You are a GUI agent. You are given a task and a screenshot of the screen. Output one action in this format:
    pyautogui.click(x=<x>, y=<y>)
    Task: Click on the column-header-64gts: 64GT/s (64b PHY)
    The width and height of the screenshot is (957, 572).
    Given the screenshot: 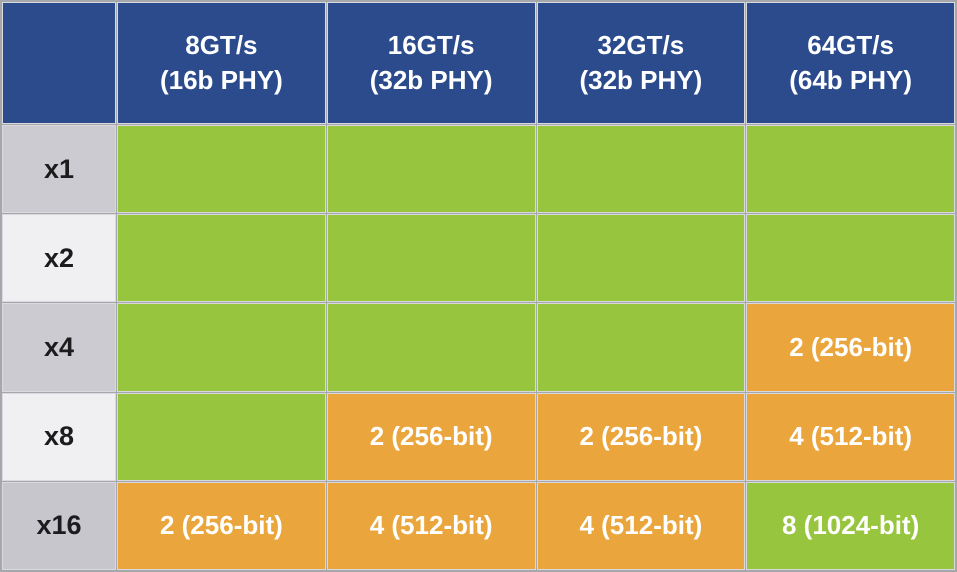 What is the action you would take?
    pyautogui.click(x=850, y=63)
    